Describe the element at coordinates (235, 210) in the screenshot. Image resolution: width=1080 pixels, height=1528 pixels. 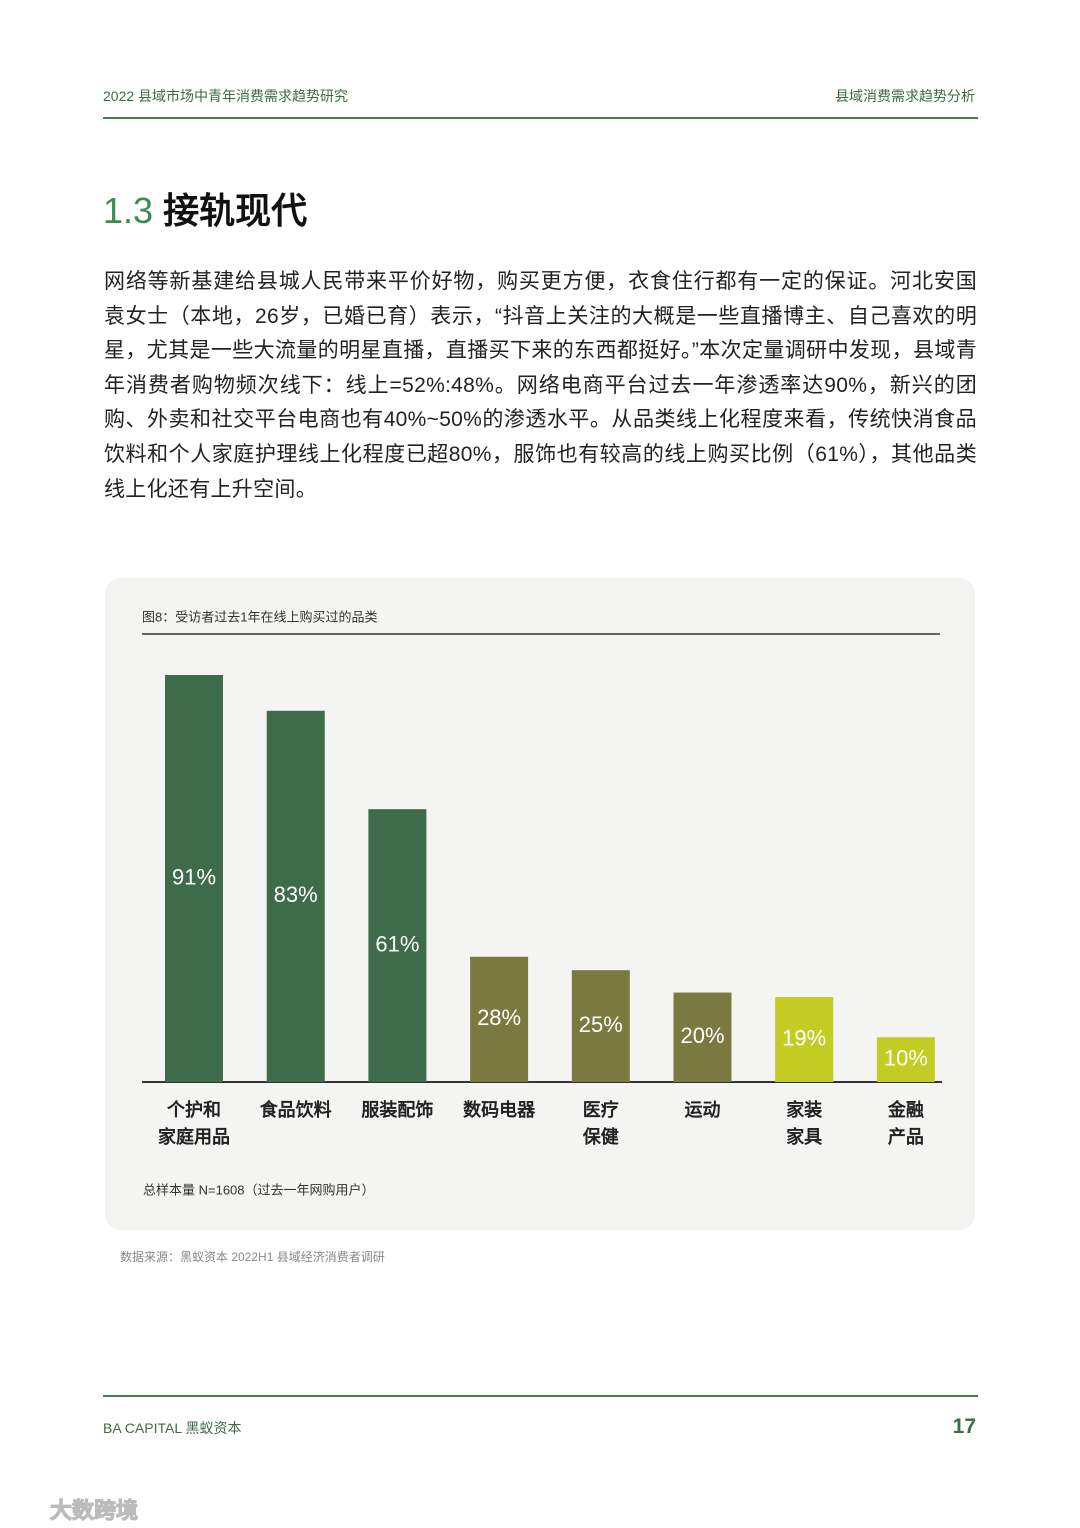
I see `section-title: 接轨现代` at that location.